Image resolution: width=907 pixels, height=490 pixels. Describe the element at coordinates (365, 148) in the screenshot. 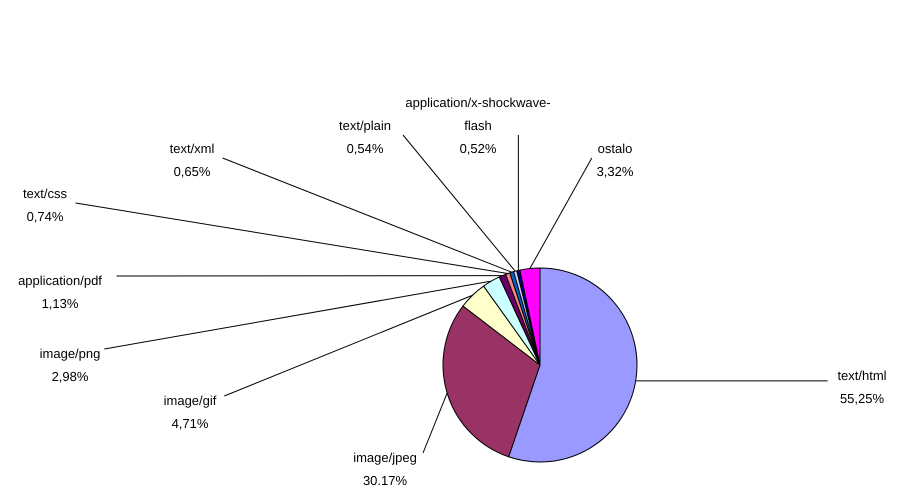

I see `data-label: 0,54%` at that location.